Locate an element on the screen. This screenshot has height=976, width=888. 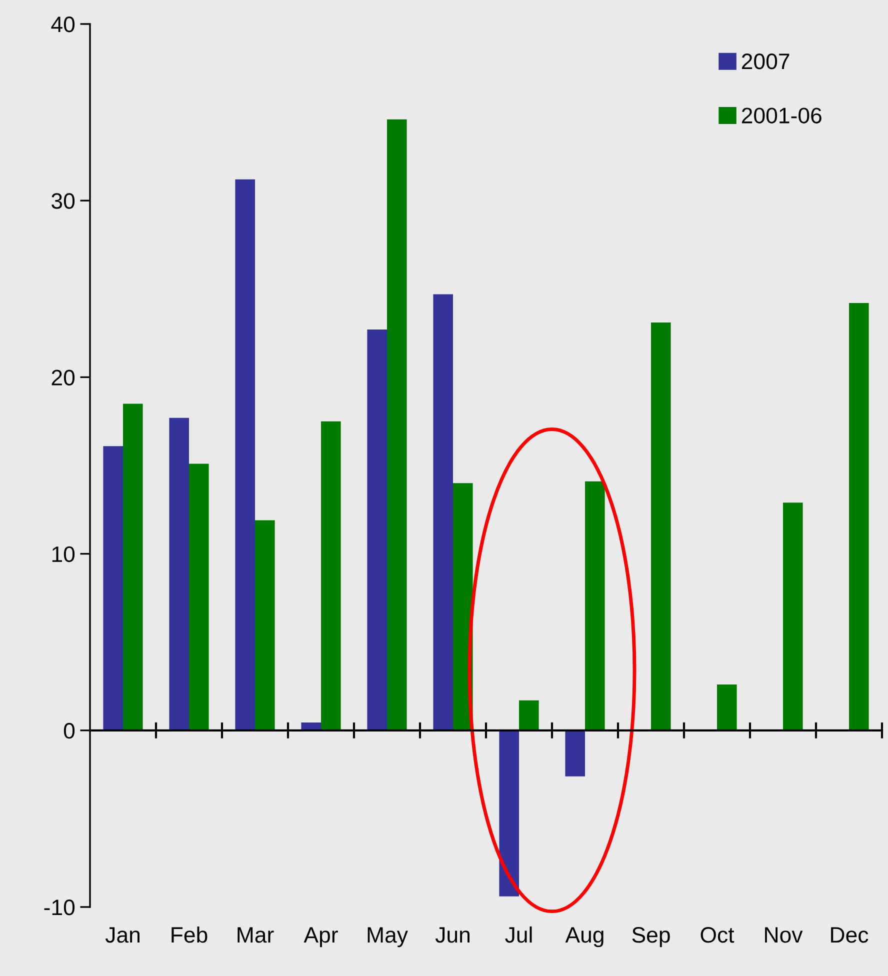
y-tick-label: -10 is located at coordinates (59, 908).